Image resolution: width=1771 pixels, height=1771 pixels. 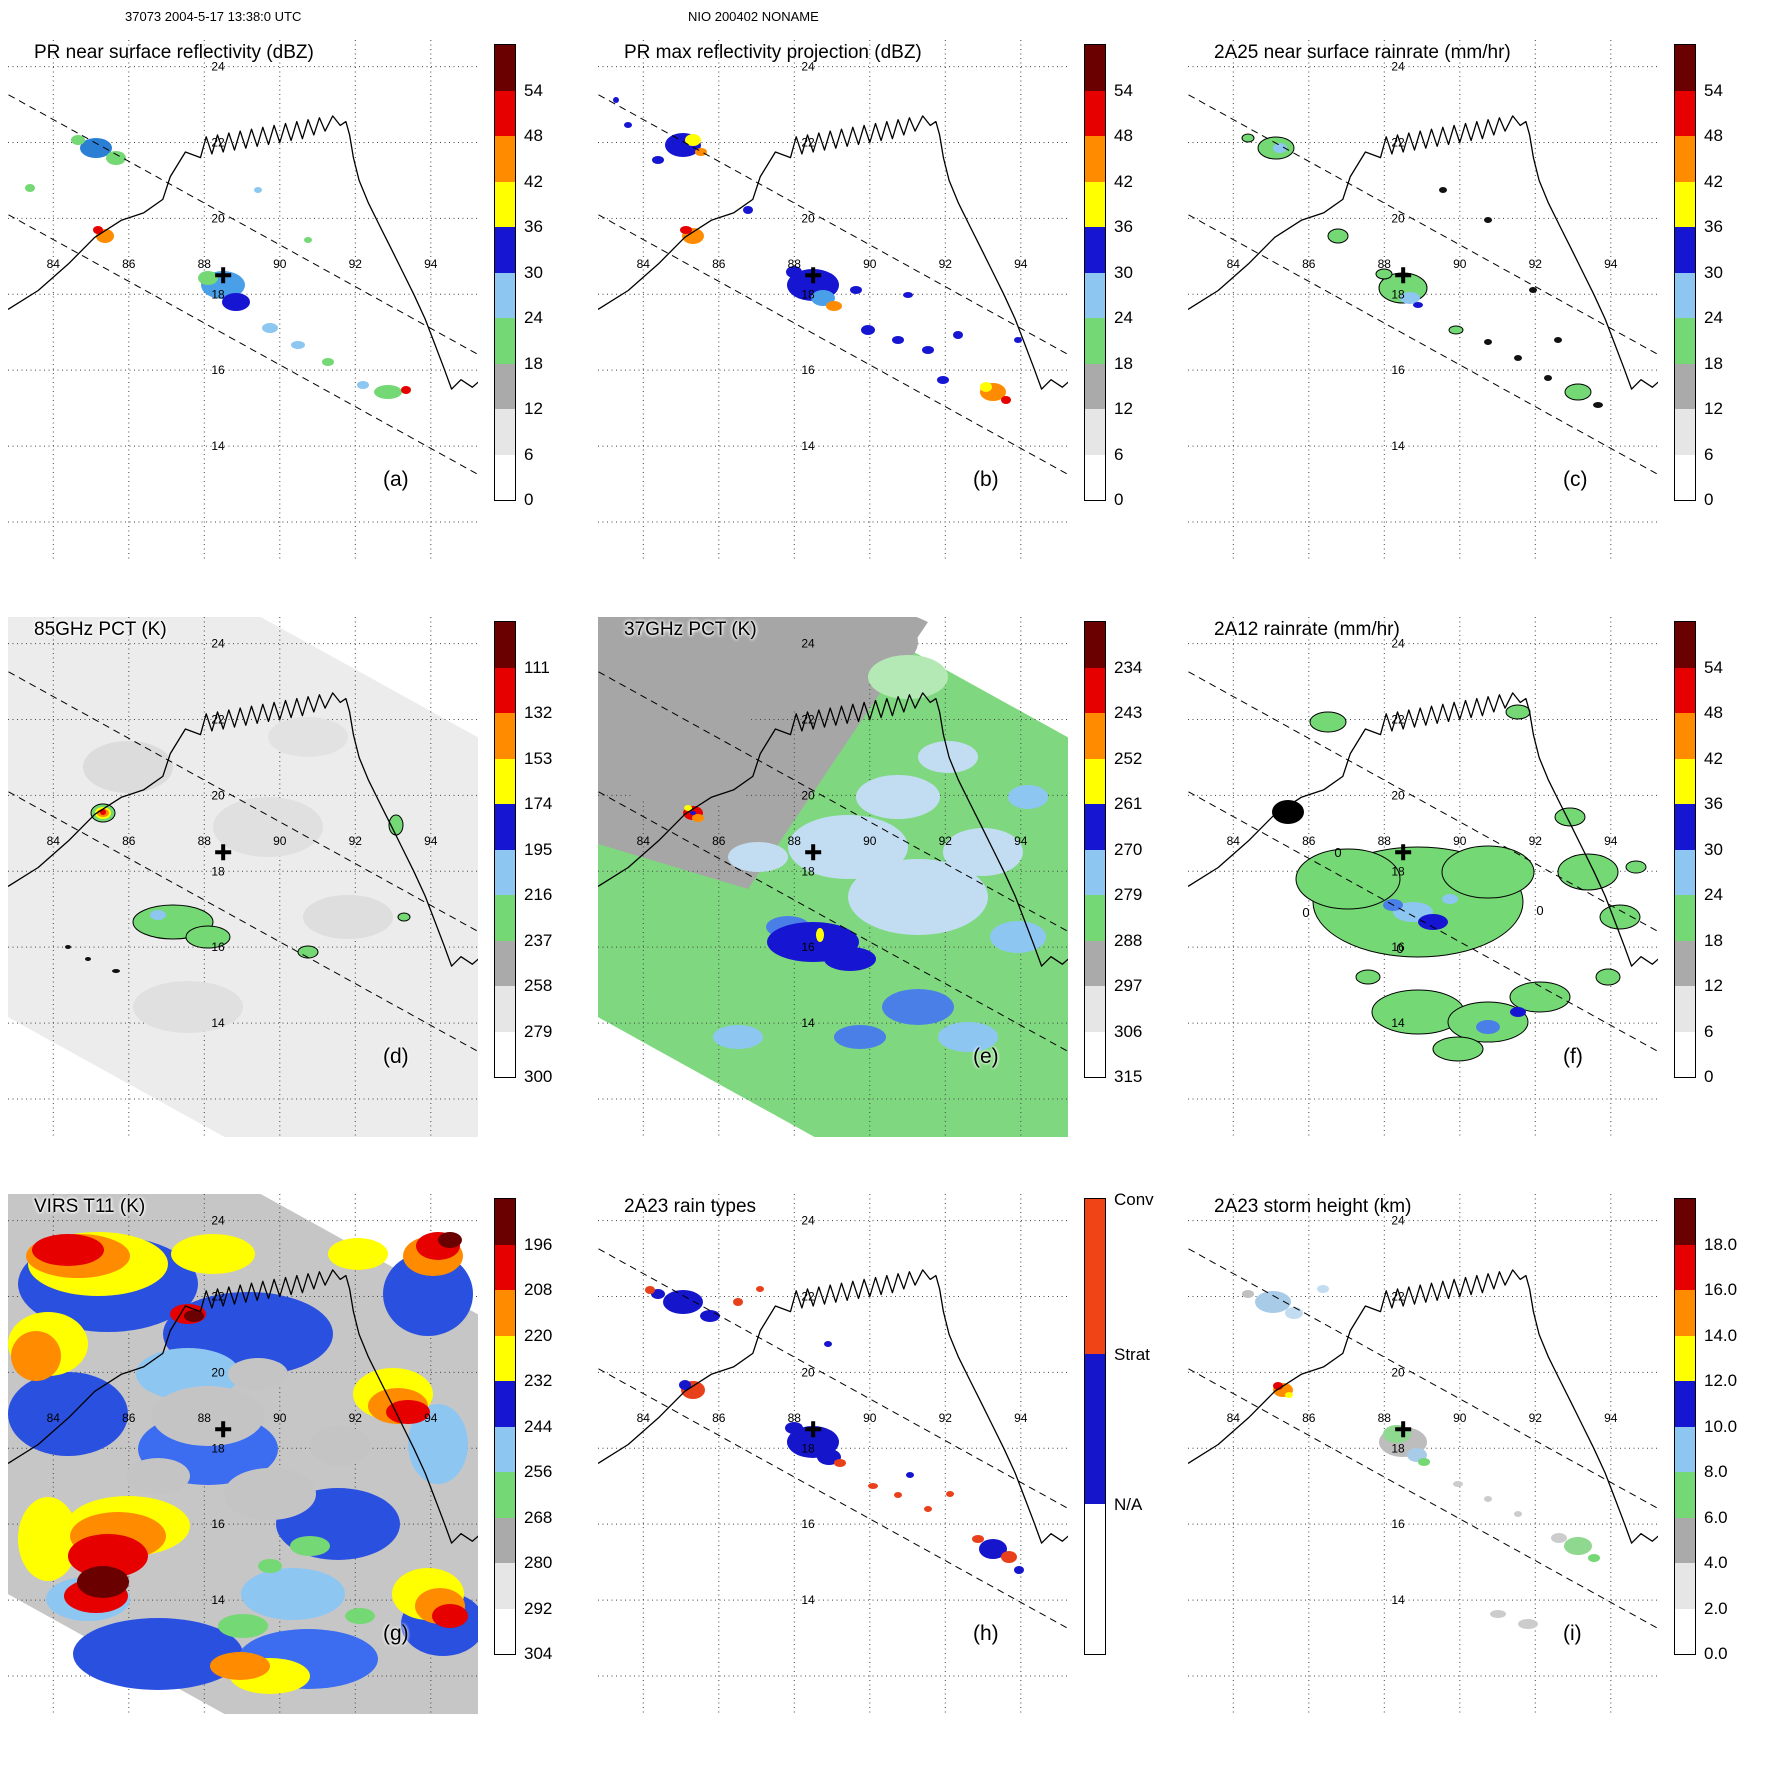 I want to click on colorbar-tick-label: 42, so click(x=533, y=181).